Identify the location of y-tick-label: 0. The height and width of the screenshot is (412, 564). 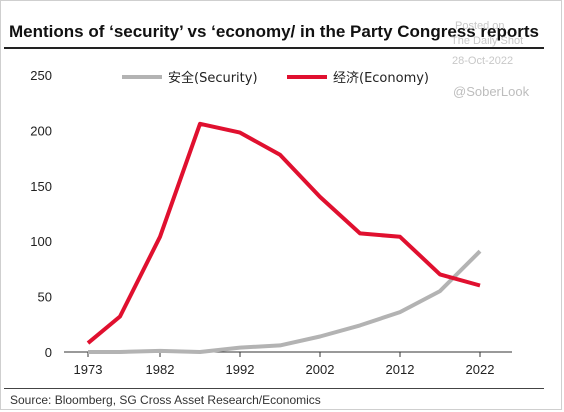
(48, 352).